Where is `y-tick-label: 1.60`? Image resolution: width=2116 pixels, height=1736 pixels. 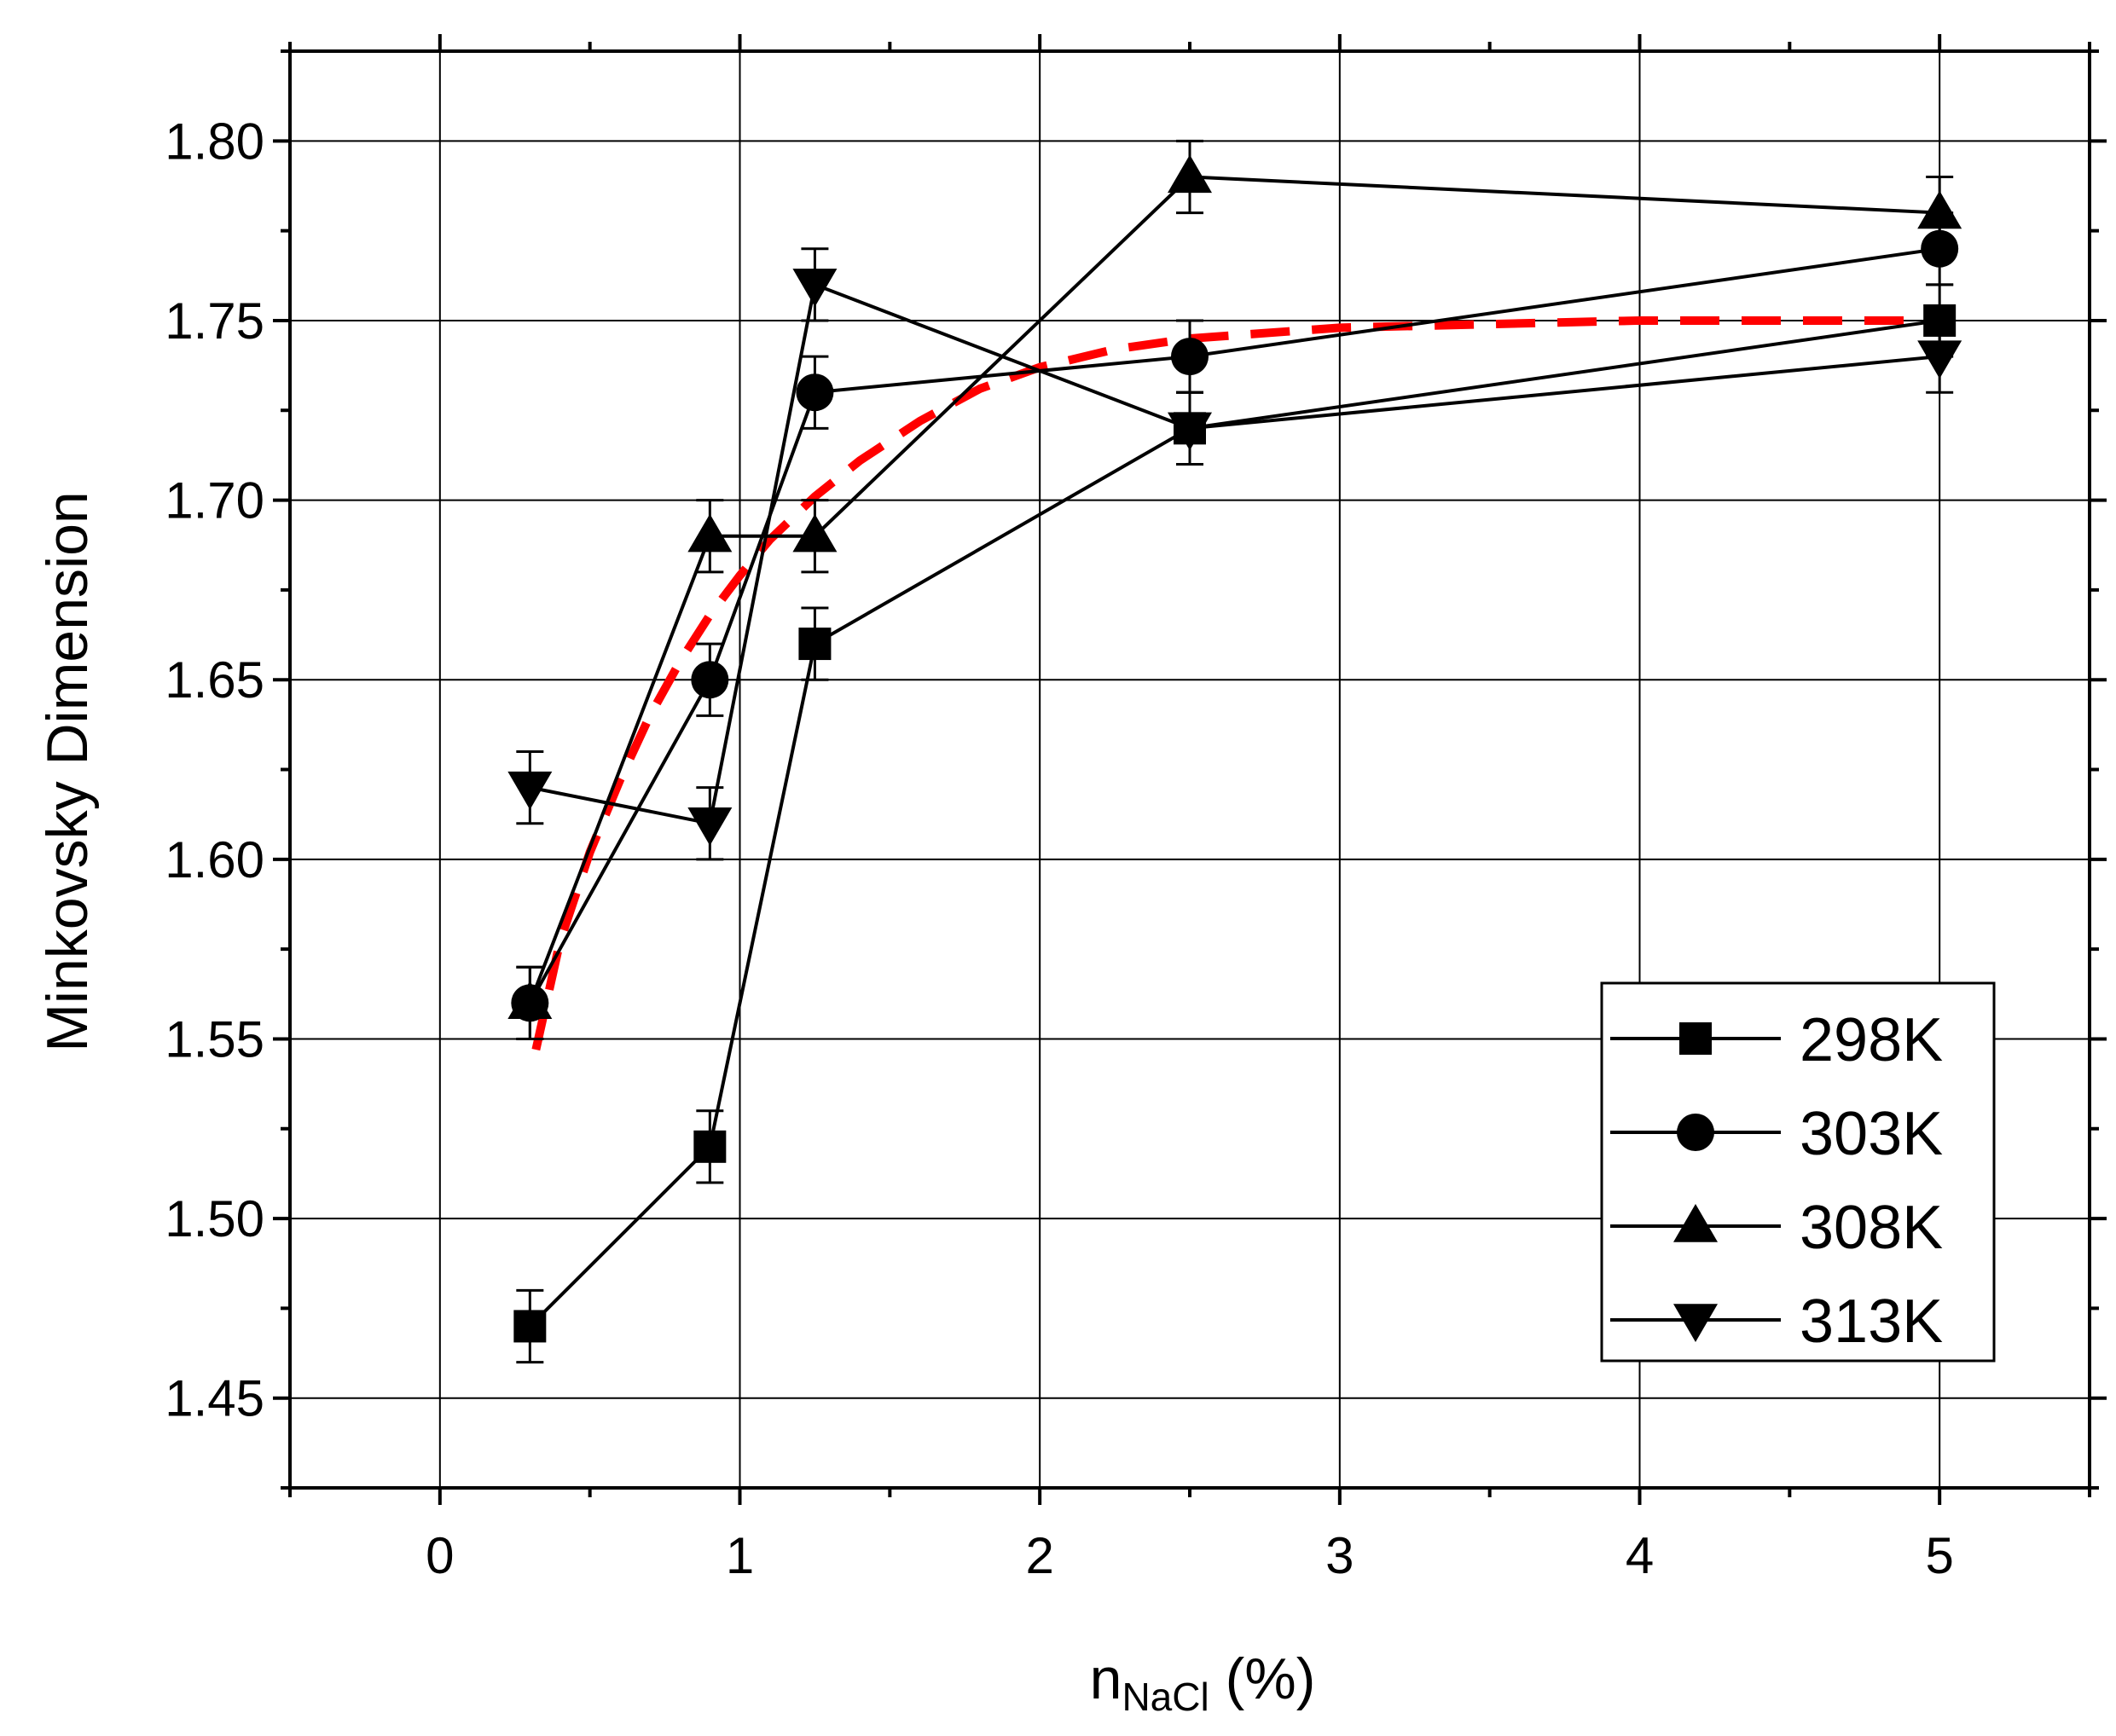
y-tick-label: 1.60 is located at coordinates (214, 859).